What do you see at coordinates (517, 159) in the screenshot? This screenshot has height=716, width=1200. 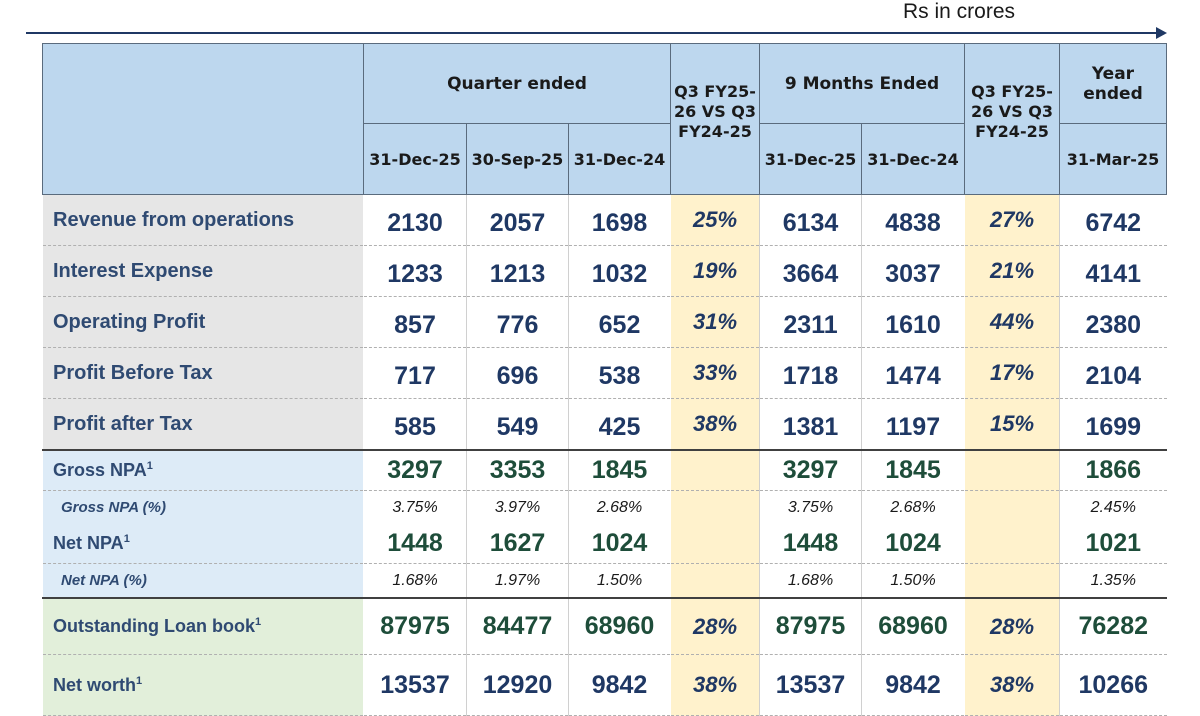 I see `date-header: 30-Sep-25` at bounding box center [517, 159].